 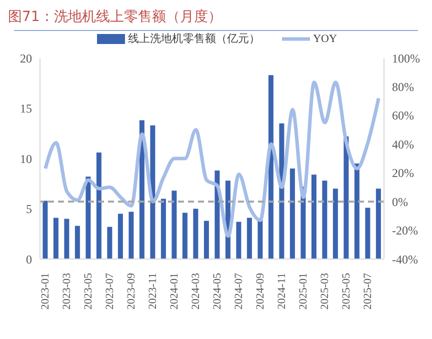 I want to click on legend-label: 线上洗地机零售额（亿元）, so click(x=194, y=39).